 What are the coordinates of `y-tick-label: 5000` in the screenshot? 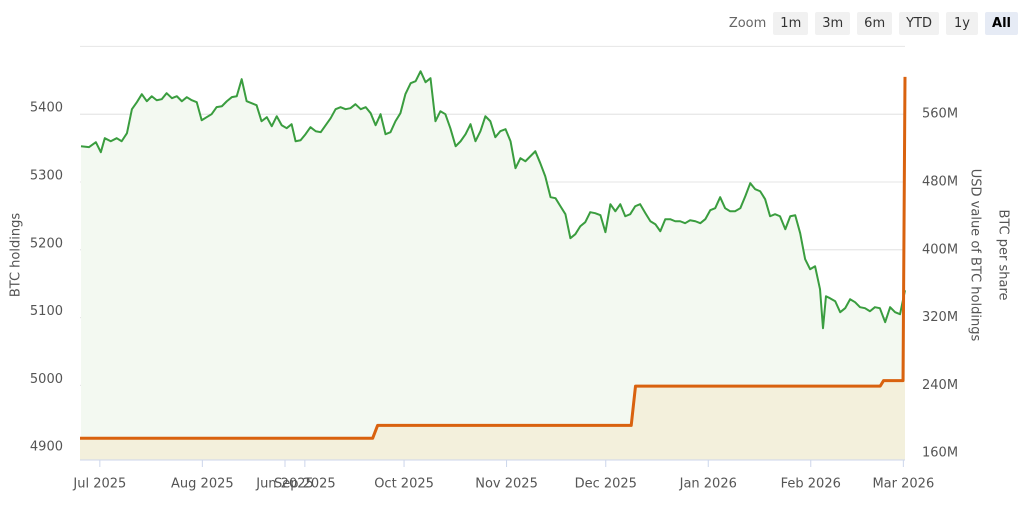 It's located at (46, 379).